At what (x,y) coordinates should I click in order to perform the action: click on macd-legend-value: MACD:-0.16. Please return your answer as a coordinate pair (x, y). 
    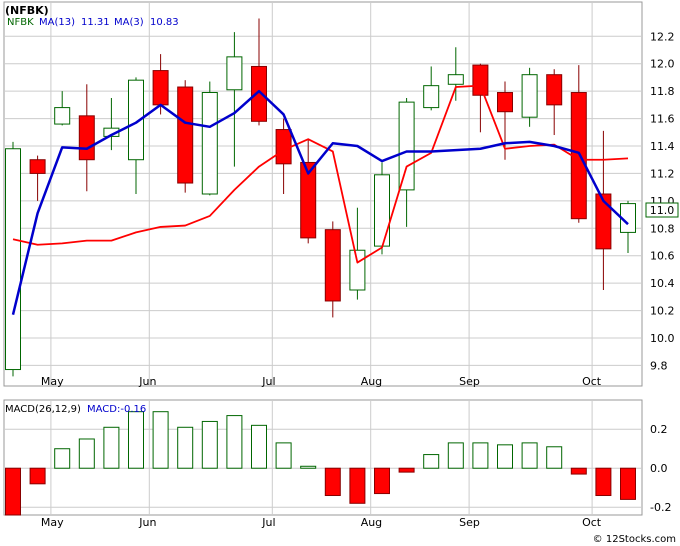
    Looking at the image, I should click on (116, 409).